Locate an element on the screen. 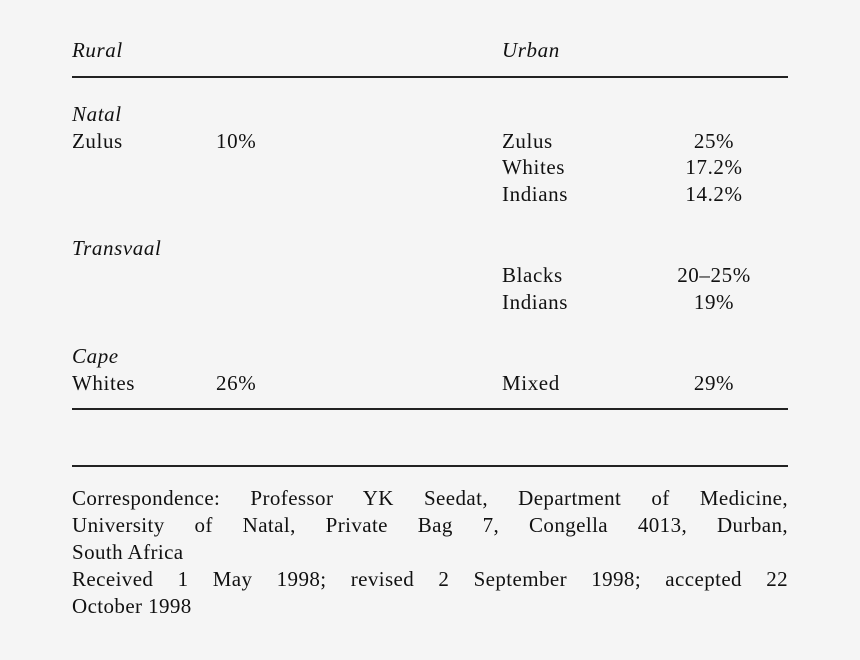 The width and height of the screenshot is (860, 660). correspondence-line: South Africa is located at coordinates (128, 552).